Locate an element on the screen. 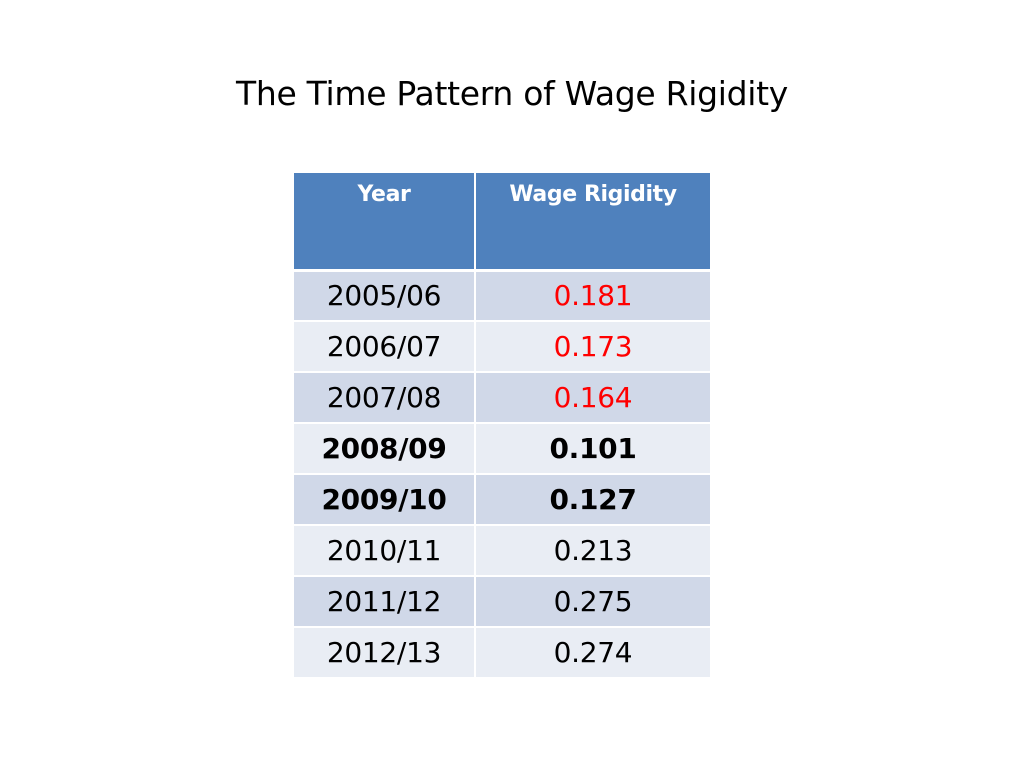 This screenshot has width=1024, height=768. value-cell: 0.213 is located at coordinates (592, 551).